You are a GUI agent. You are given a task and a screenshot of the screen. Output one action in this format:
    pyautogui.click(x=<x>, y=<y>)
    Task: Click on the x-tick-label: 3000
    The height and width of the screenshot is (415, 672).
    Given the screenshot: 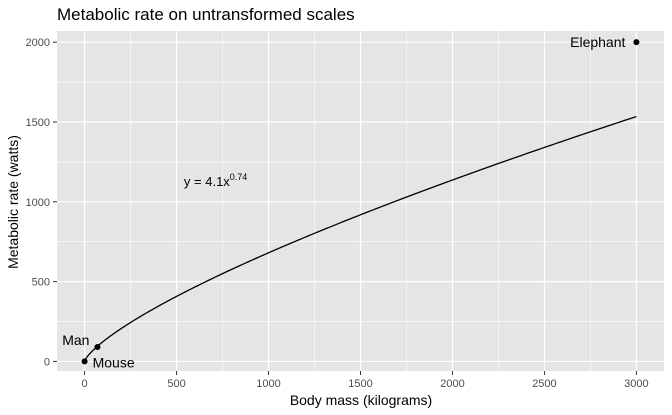 What is the action you would take?
    pyautogui.click(x=636, y=384)
    